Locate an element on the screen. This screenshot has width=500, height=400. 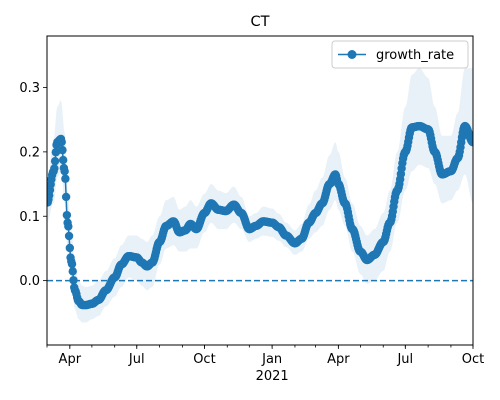
legend: growth_rate is located at coordinates (400, 54).